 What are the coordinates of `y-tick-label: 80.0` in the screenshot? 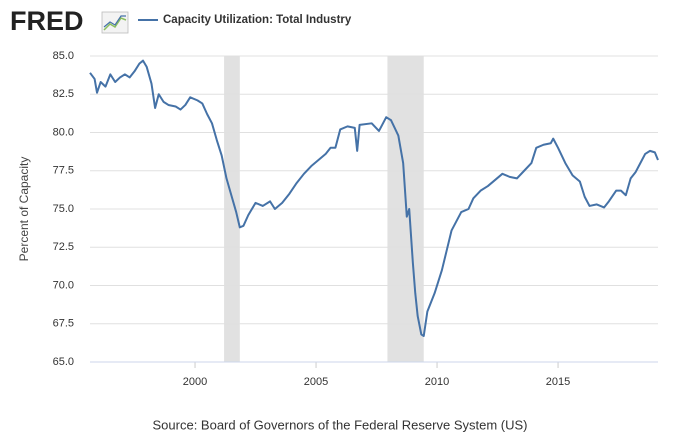 It's located at (63, 132).